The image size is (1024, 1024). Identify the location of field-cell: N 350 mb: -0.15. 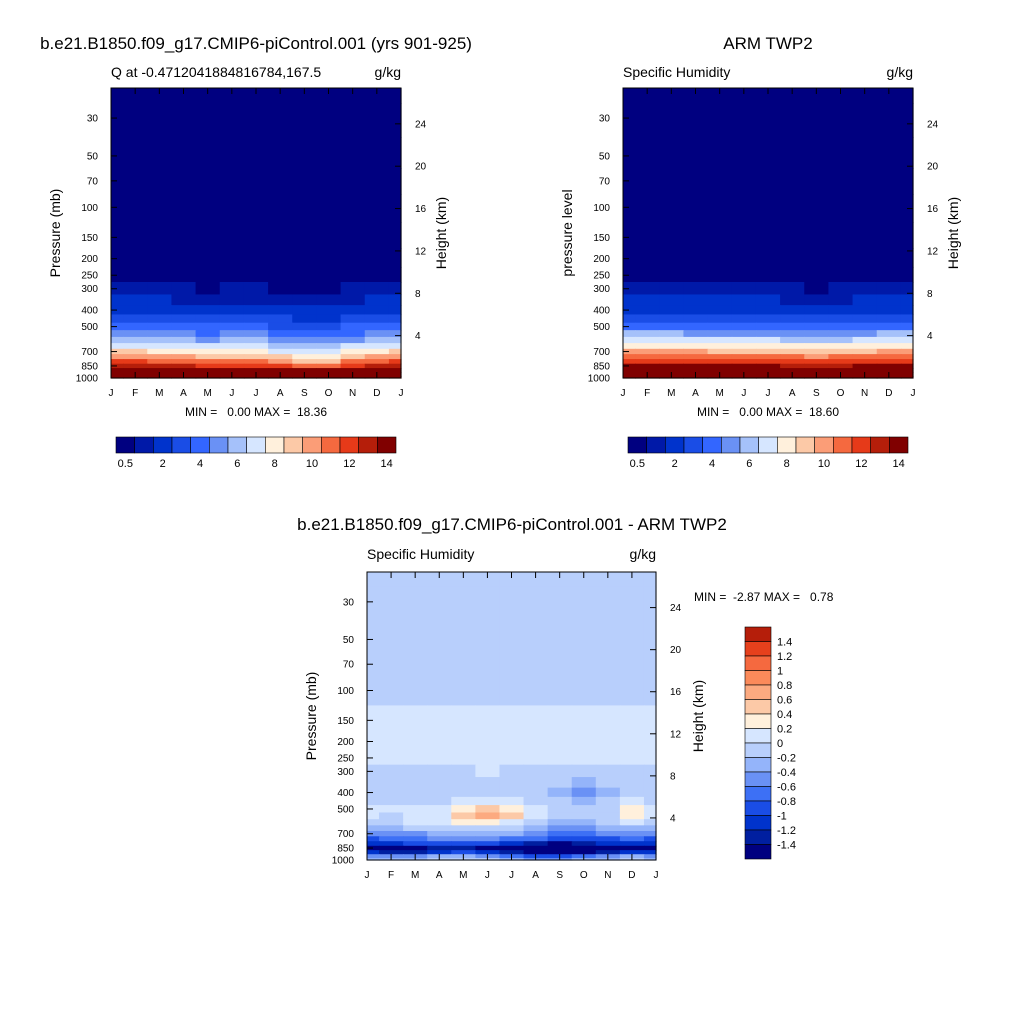
(608, 783).